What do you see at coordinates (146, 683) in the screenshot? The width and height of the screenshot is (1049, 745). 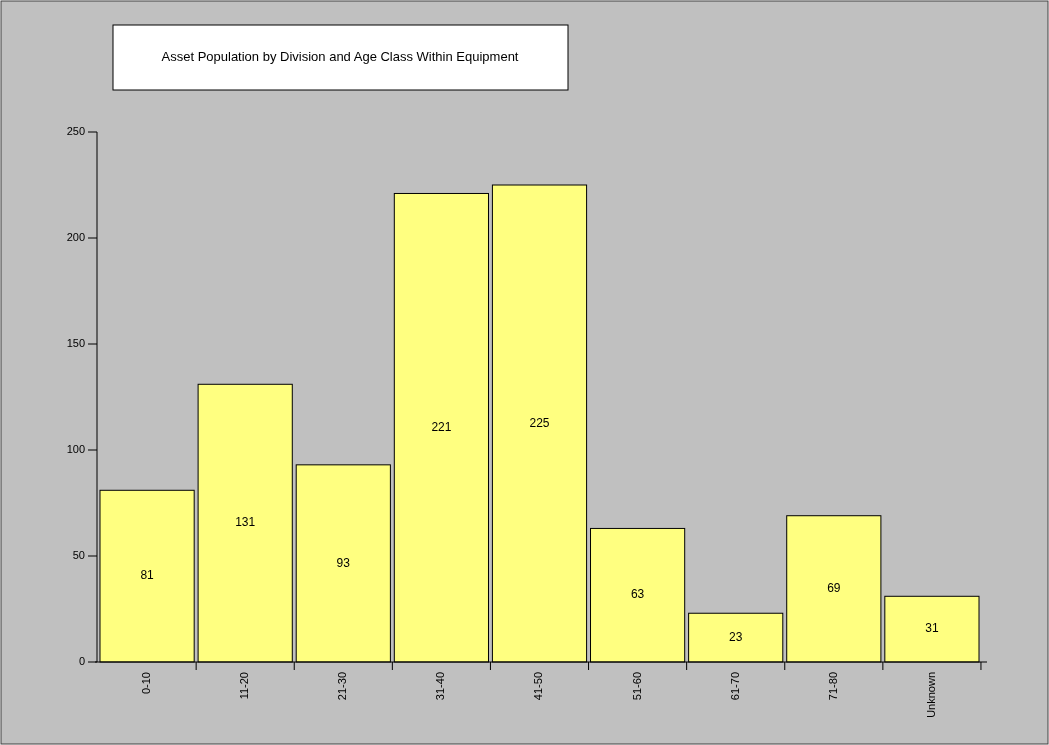 I see `x-tick-label: 0-10` at bounding box center [146, 683].